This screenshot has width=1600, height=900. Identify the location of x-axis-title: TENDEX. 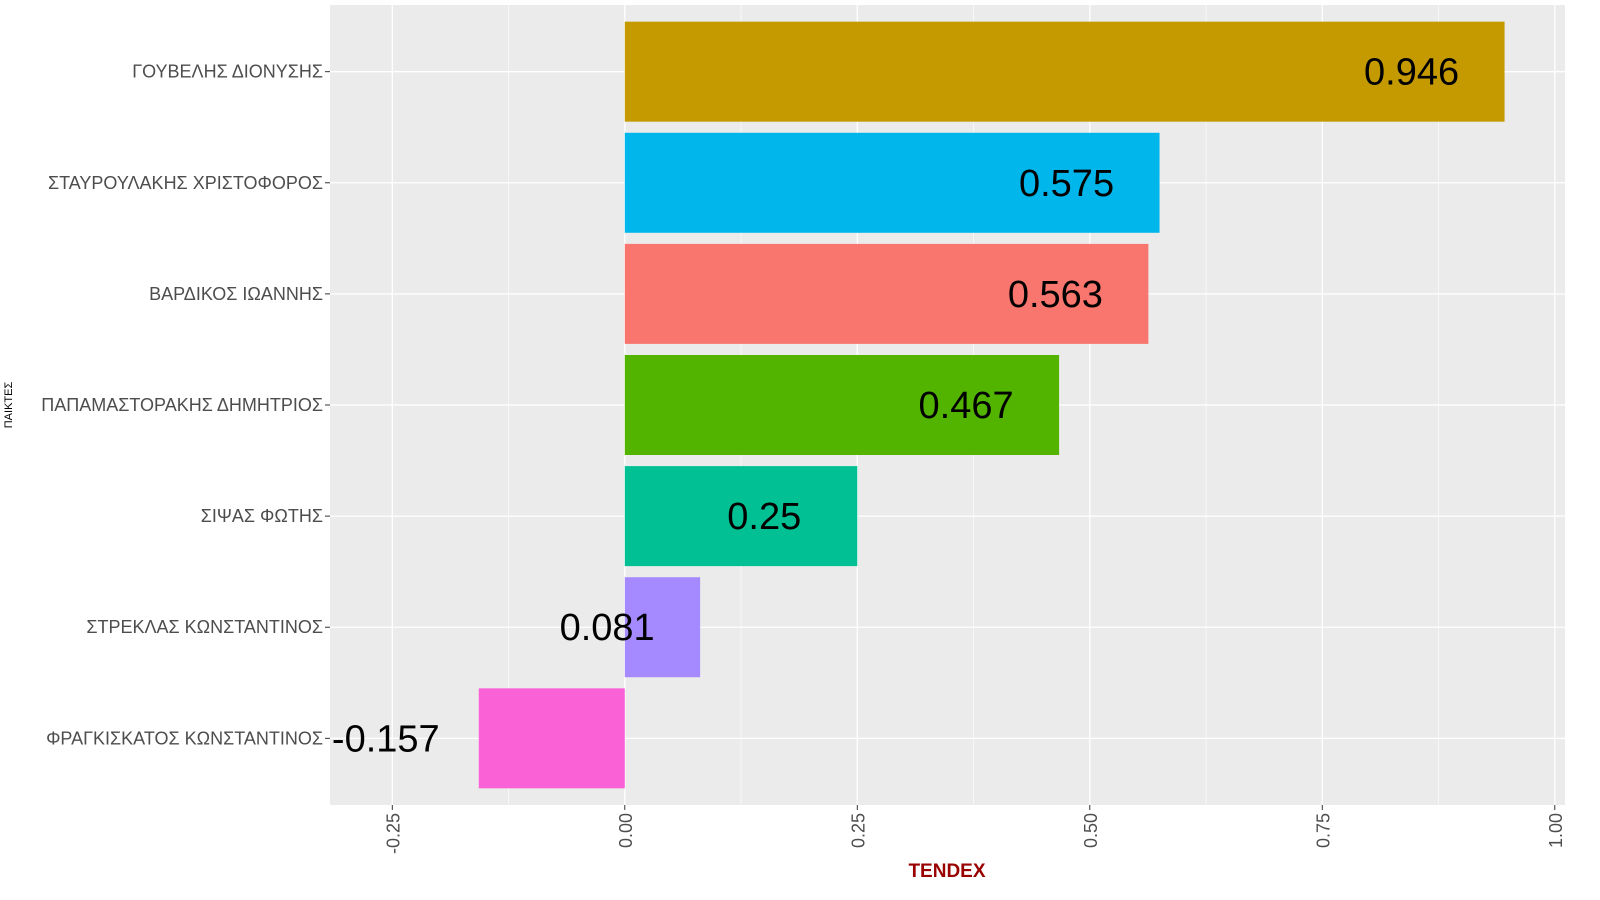
(946, 871).